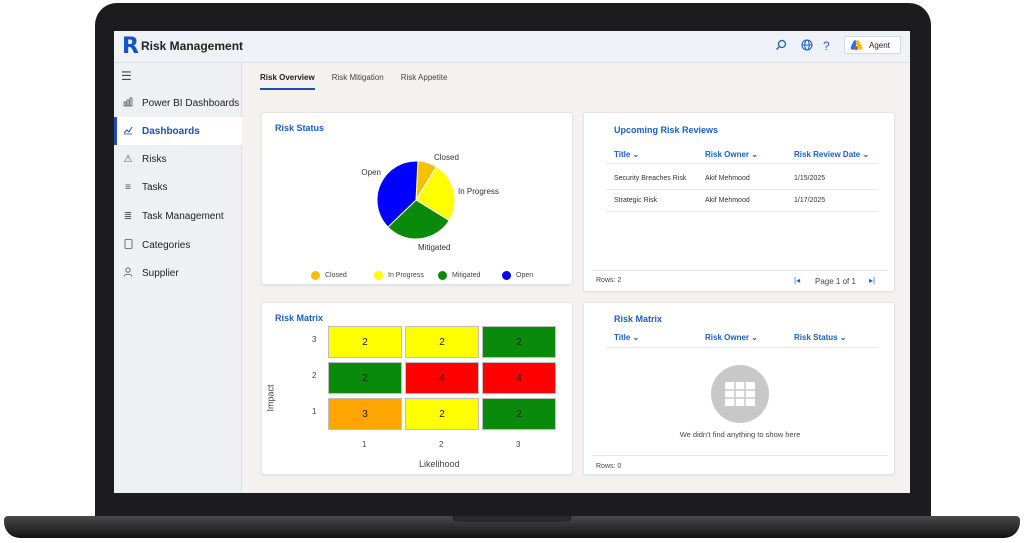 The width and height of the screenshot is (1024, 543). Describe the element at coordinates (435, 194) in the screenshot. I see `pie-slice-in-progress` at that location.